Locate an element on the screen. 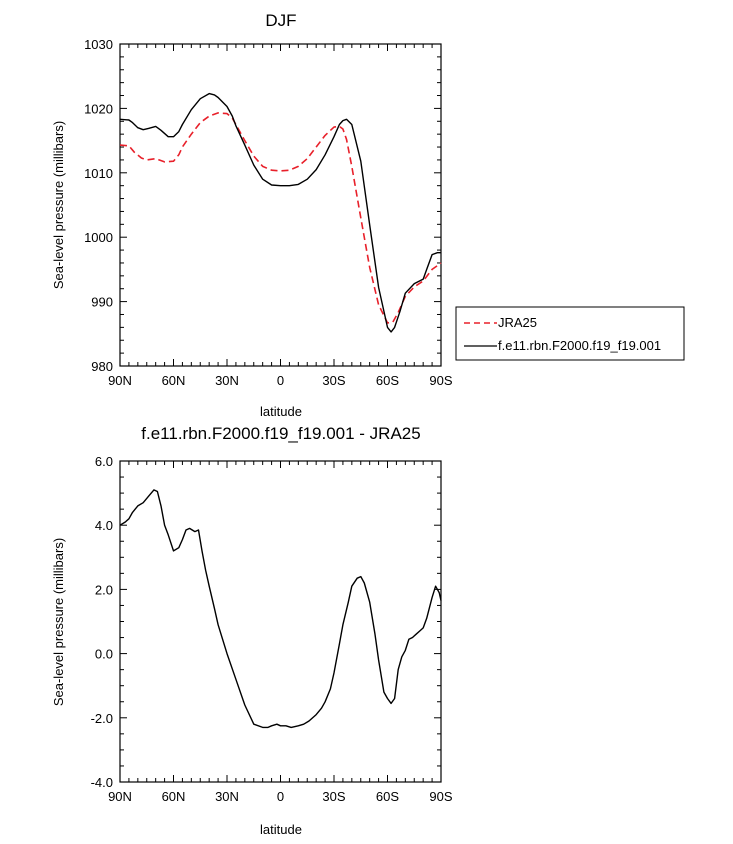 The height and width of the screenshot is (844, 733). y-tick-label: 1030 is located at coordinates (98, 44).